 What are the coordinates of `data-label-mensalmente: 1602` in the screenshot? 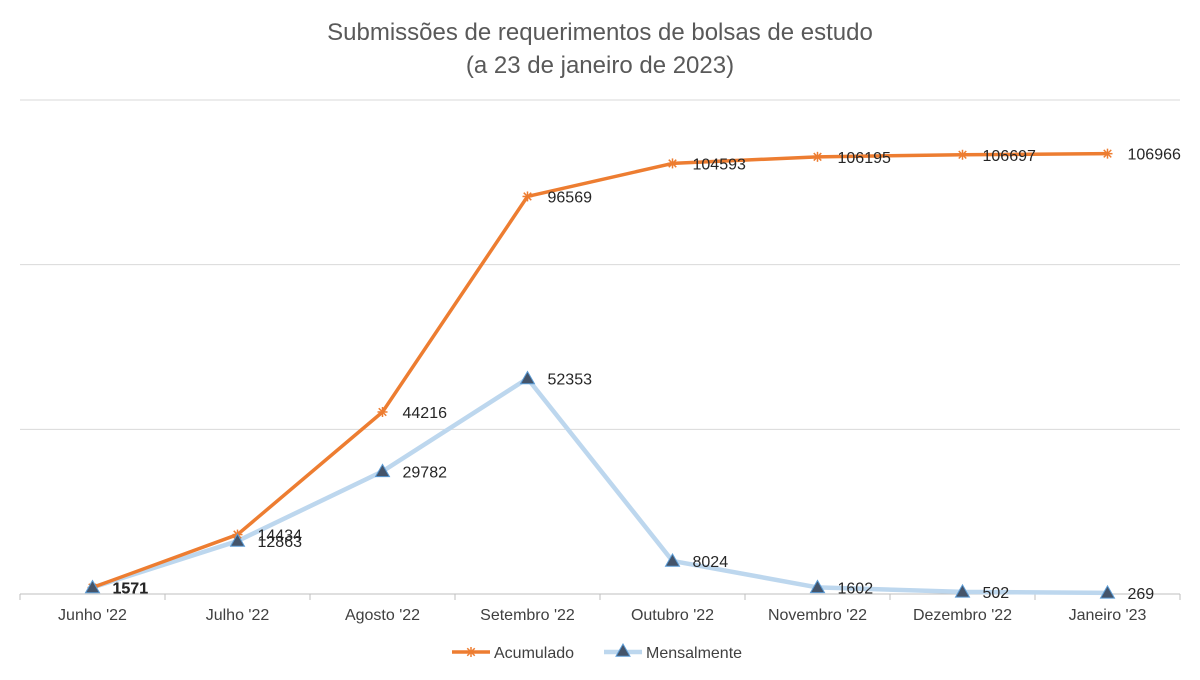 It's located at (856, 588).